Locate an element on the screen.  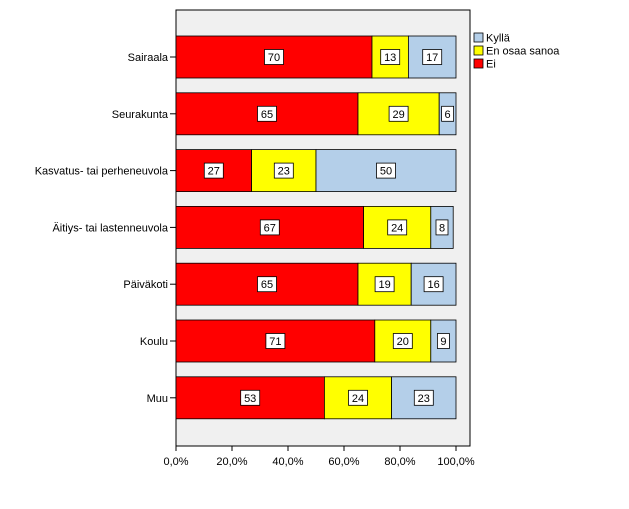
data-label-ei-kasvatus-tai-perheneuvola: 27 is located at coordinates (214, 172).